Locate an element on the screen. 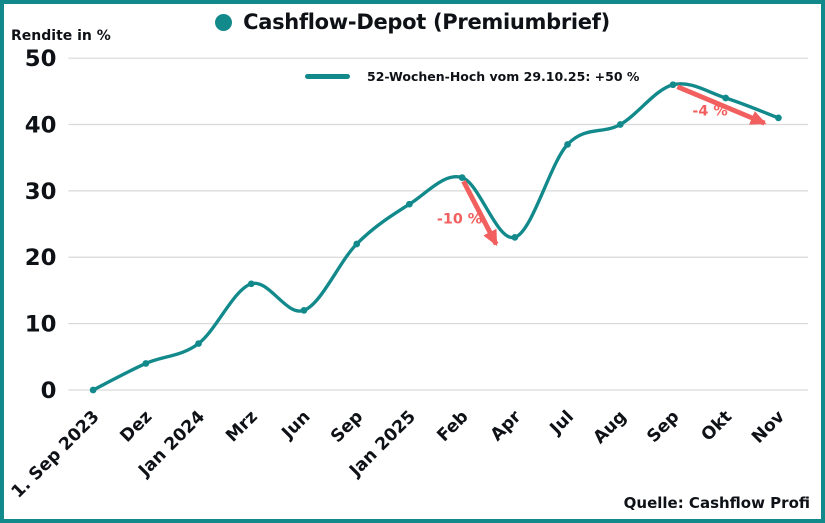  x-tick-label: Jun is located at coordinates (296, 425).